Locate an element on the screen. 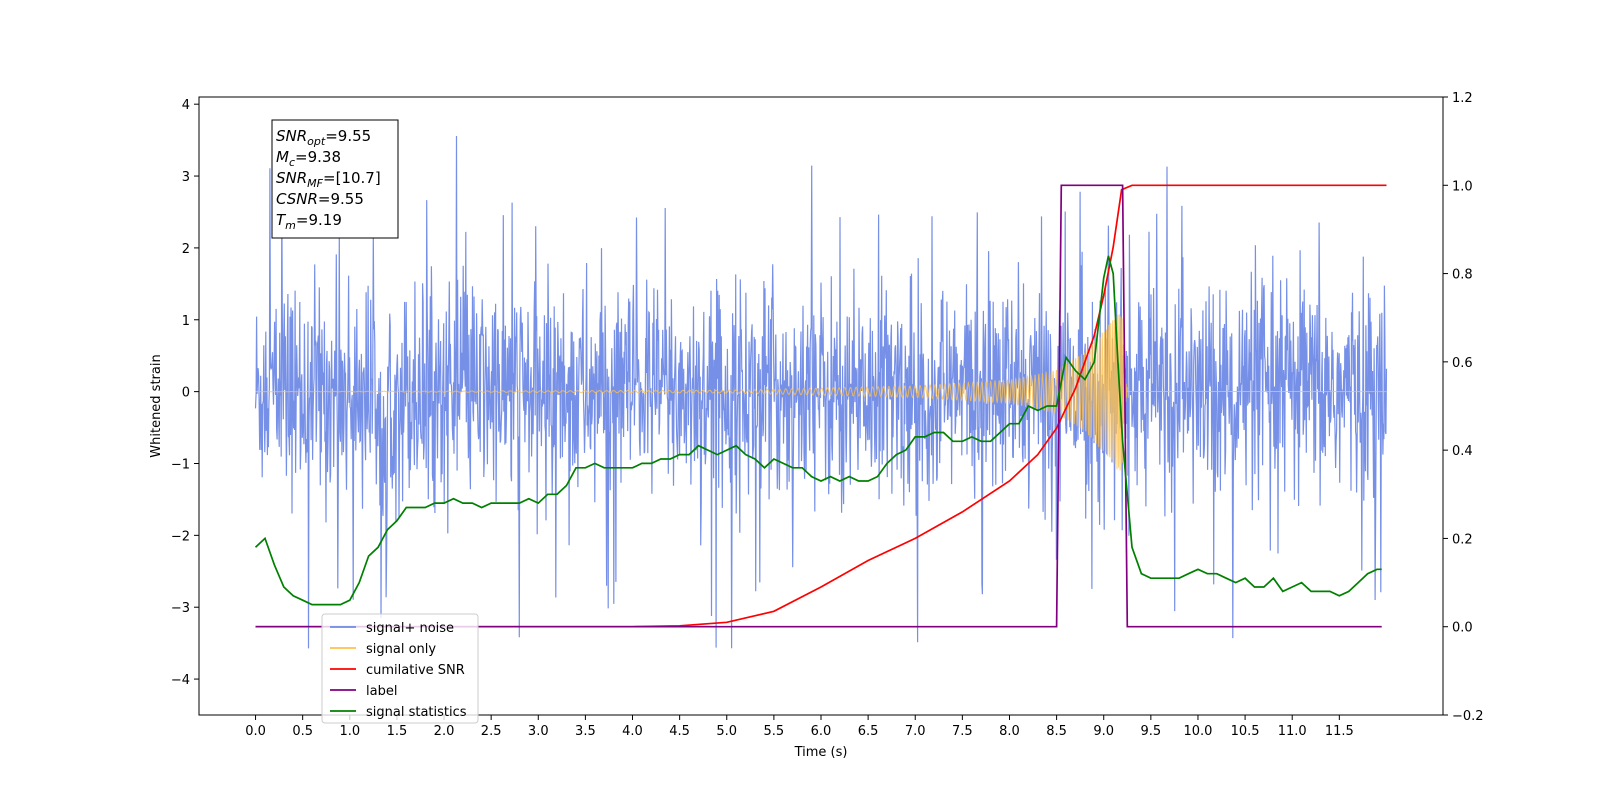 The image size is (1600, 800). annotation-line: Tm=9.19 is located at coordinates (309, 221).